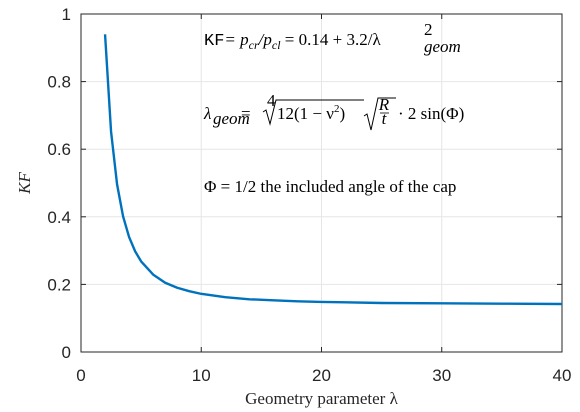 The width and height of the screenshot is (580, 412). I want to click on annotation-phi-definition: Φ = 1/2 the included angle of the cap, so click(330, 186).